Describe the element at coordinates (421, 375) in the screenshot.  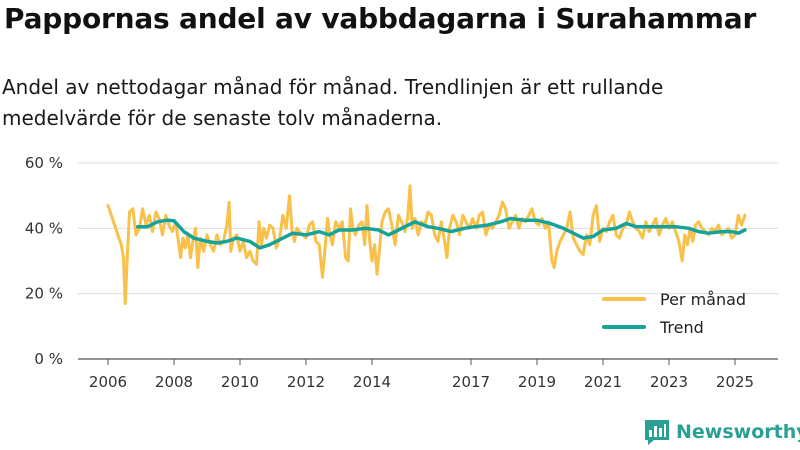
I see `x-axis-tick-labels: 2006 2008 2010 2012 2014 2017 2019 2021 2023 2025` at that location.